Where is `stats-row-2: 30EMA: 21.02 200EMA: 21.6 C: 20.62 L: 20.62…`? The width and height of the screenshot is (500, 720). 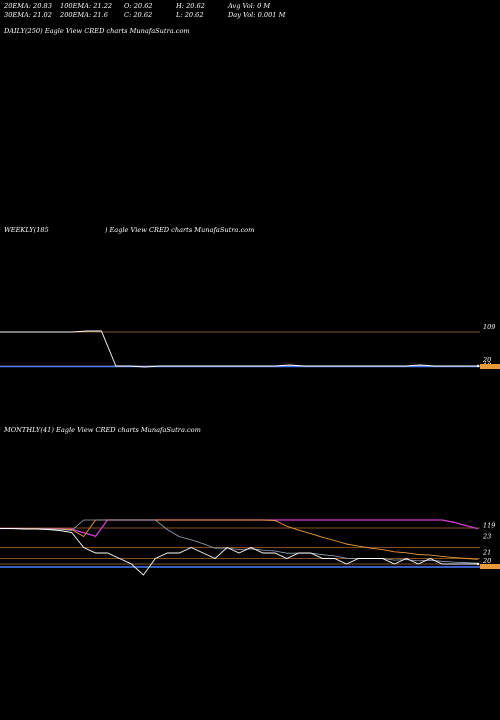 stats-row-2: 30EMA: 21.02 200EMA: 21.6 C: 20.62 L: 20.62… is located at coordinates (156, 15).